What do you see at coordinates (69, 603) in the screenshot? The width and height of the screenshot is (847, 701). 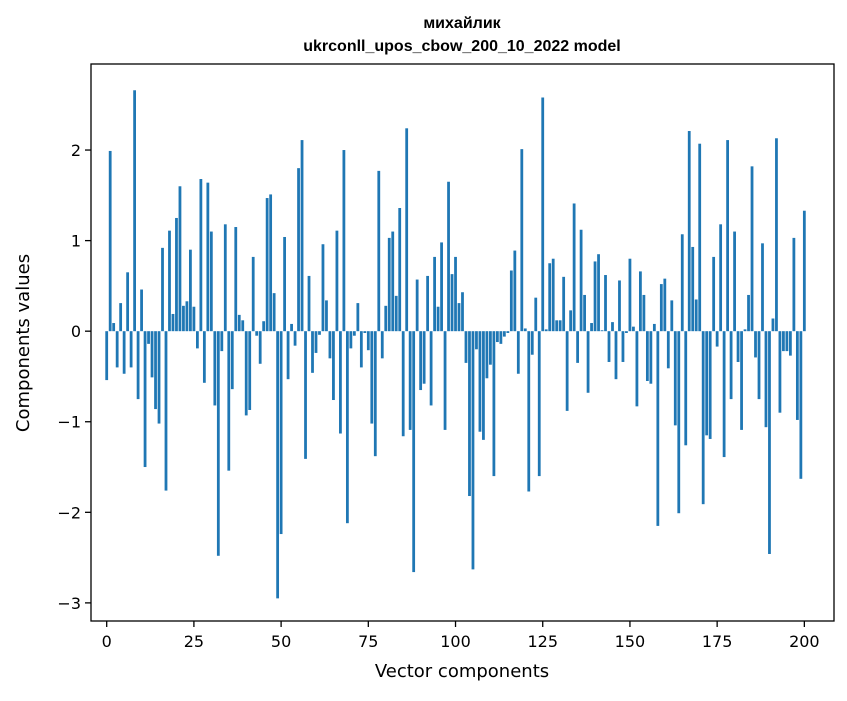 I see `y-tick-label--3: −3` at bounding box center [69, 603].